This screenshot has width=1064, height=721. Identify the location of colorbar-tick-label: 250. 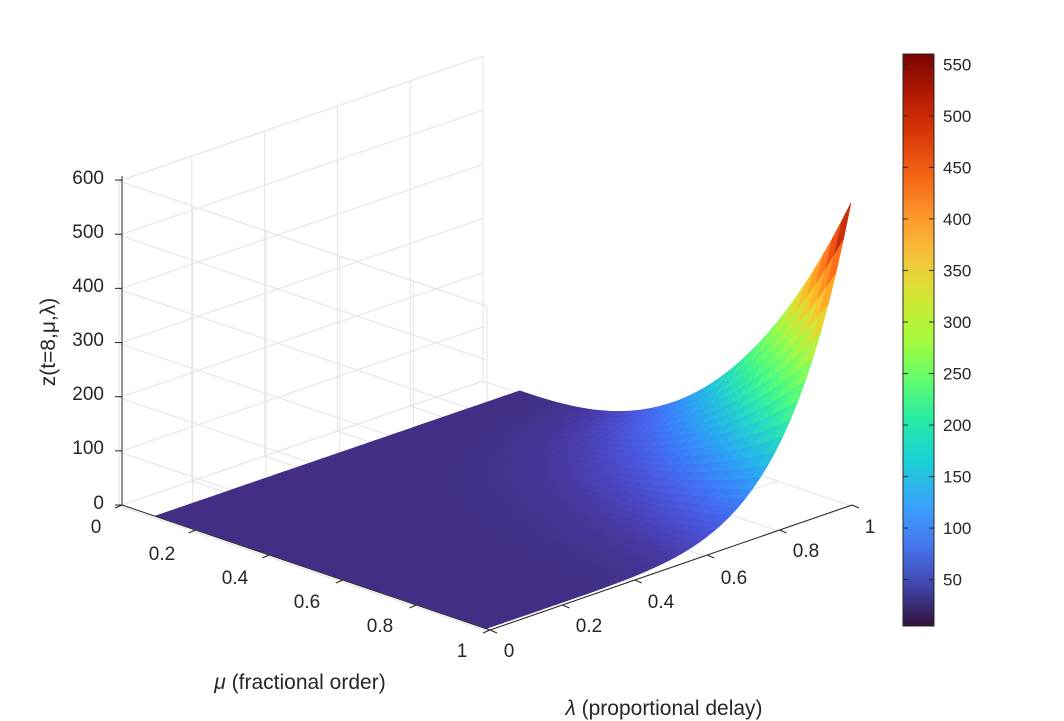
(957, 373).